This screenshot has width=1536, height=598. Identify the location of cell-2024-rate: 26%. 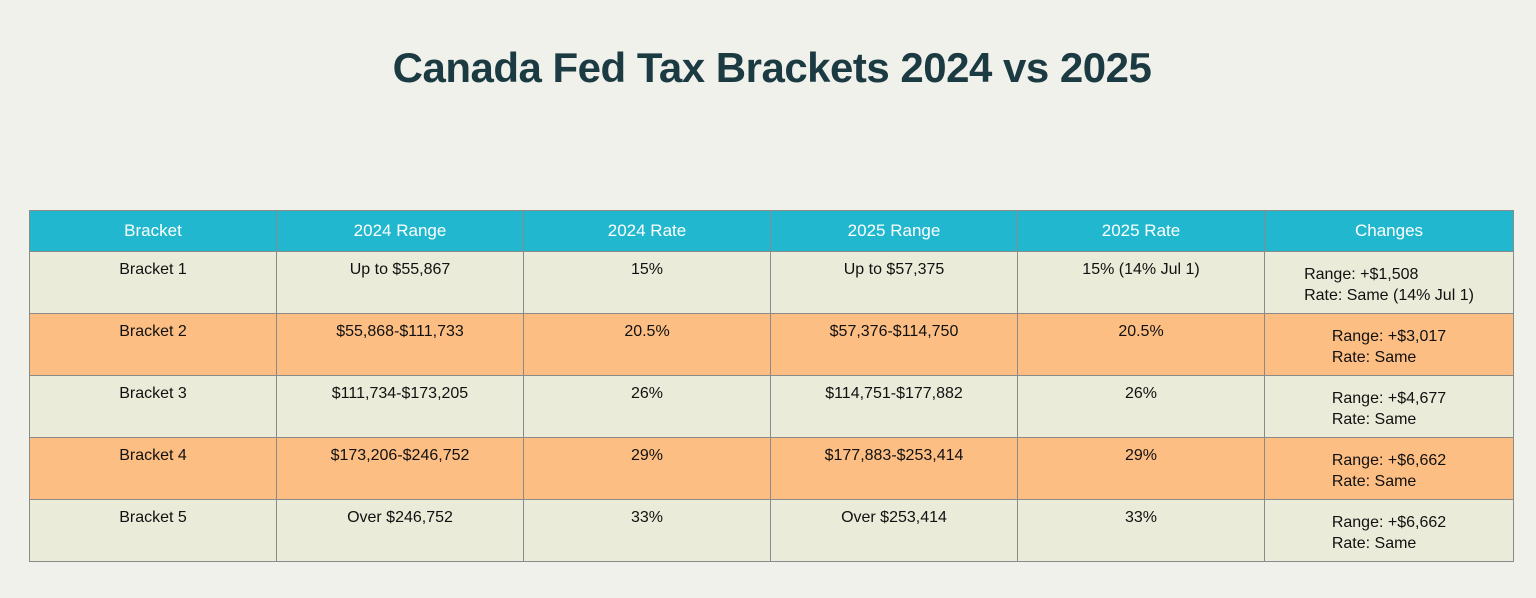
(647, 406).